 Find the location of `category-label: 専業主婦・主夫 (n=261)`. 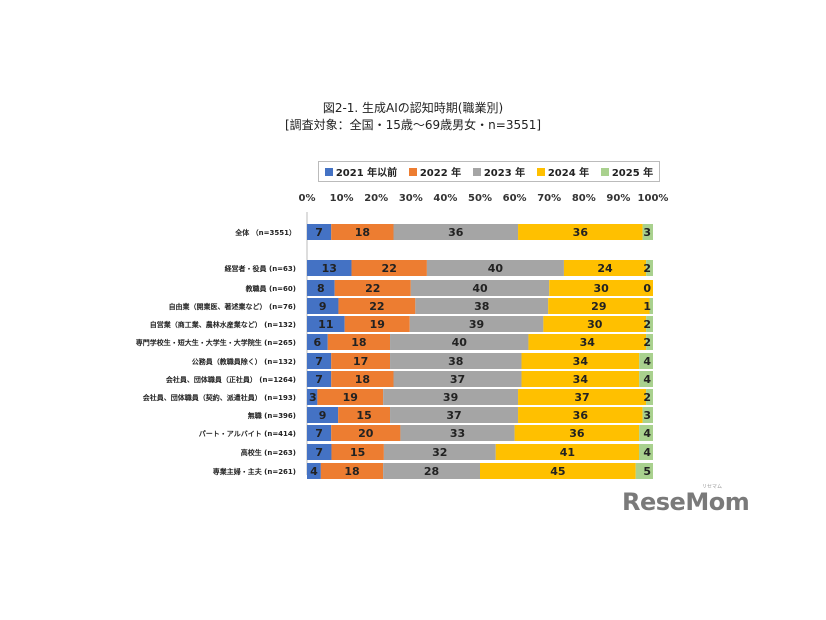

category-label: 専業主婦・主夫 (n=261) is located at coordinates (254, 471).